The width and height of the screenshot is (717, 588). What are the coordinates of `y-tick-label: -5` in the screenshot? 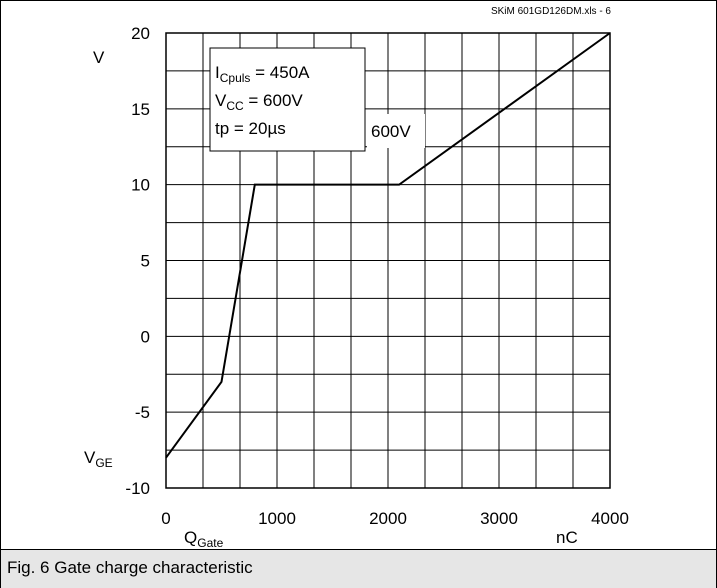 It's located at (142, 412).